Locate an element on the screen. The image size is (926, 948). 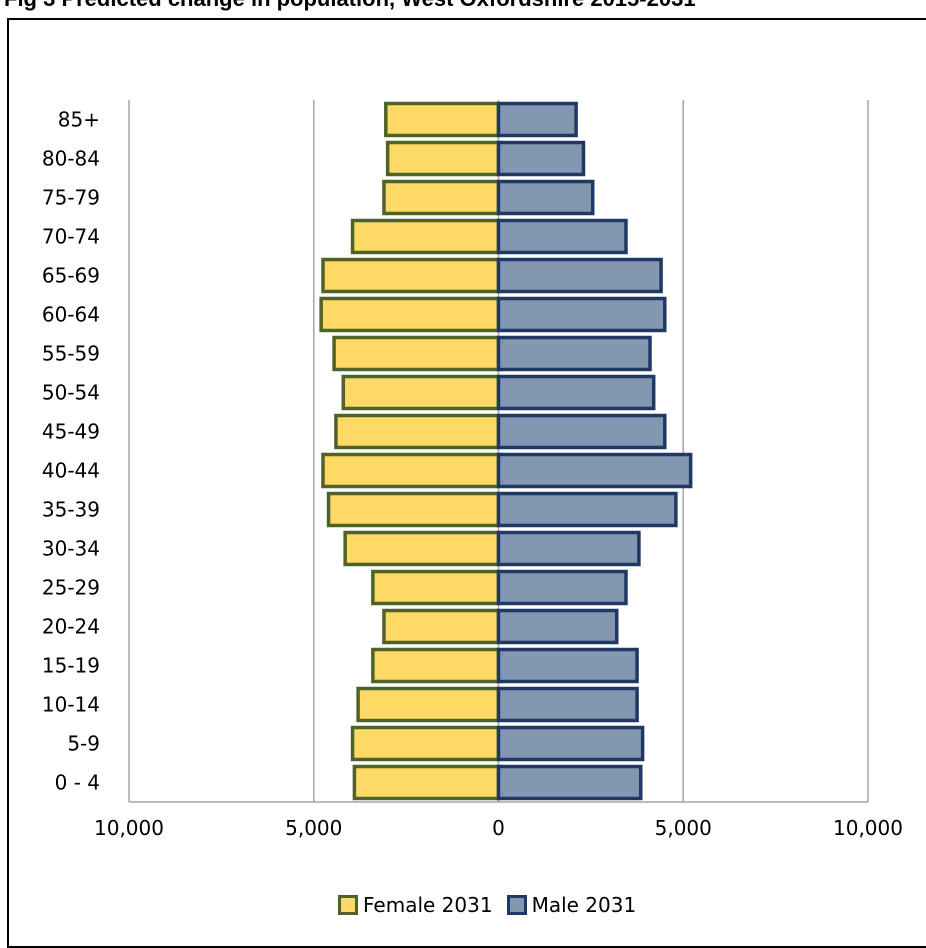
y-tick-label-5-9: 5-9 is located at coordinates (83, 744).